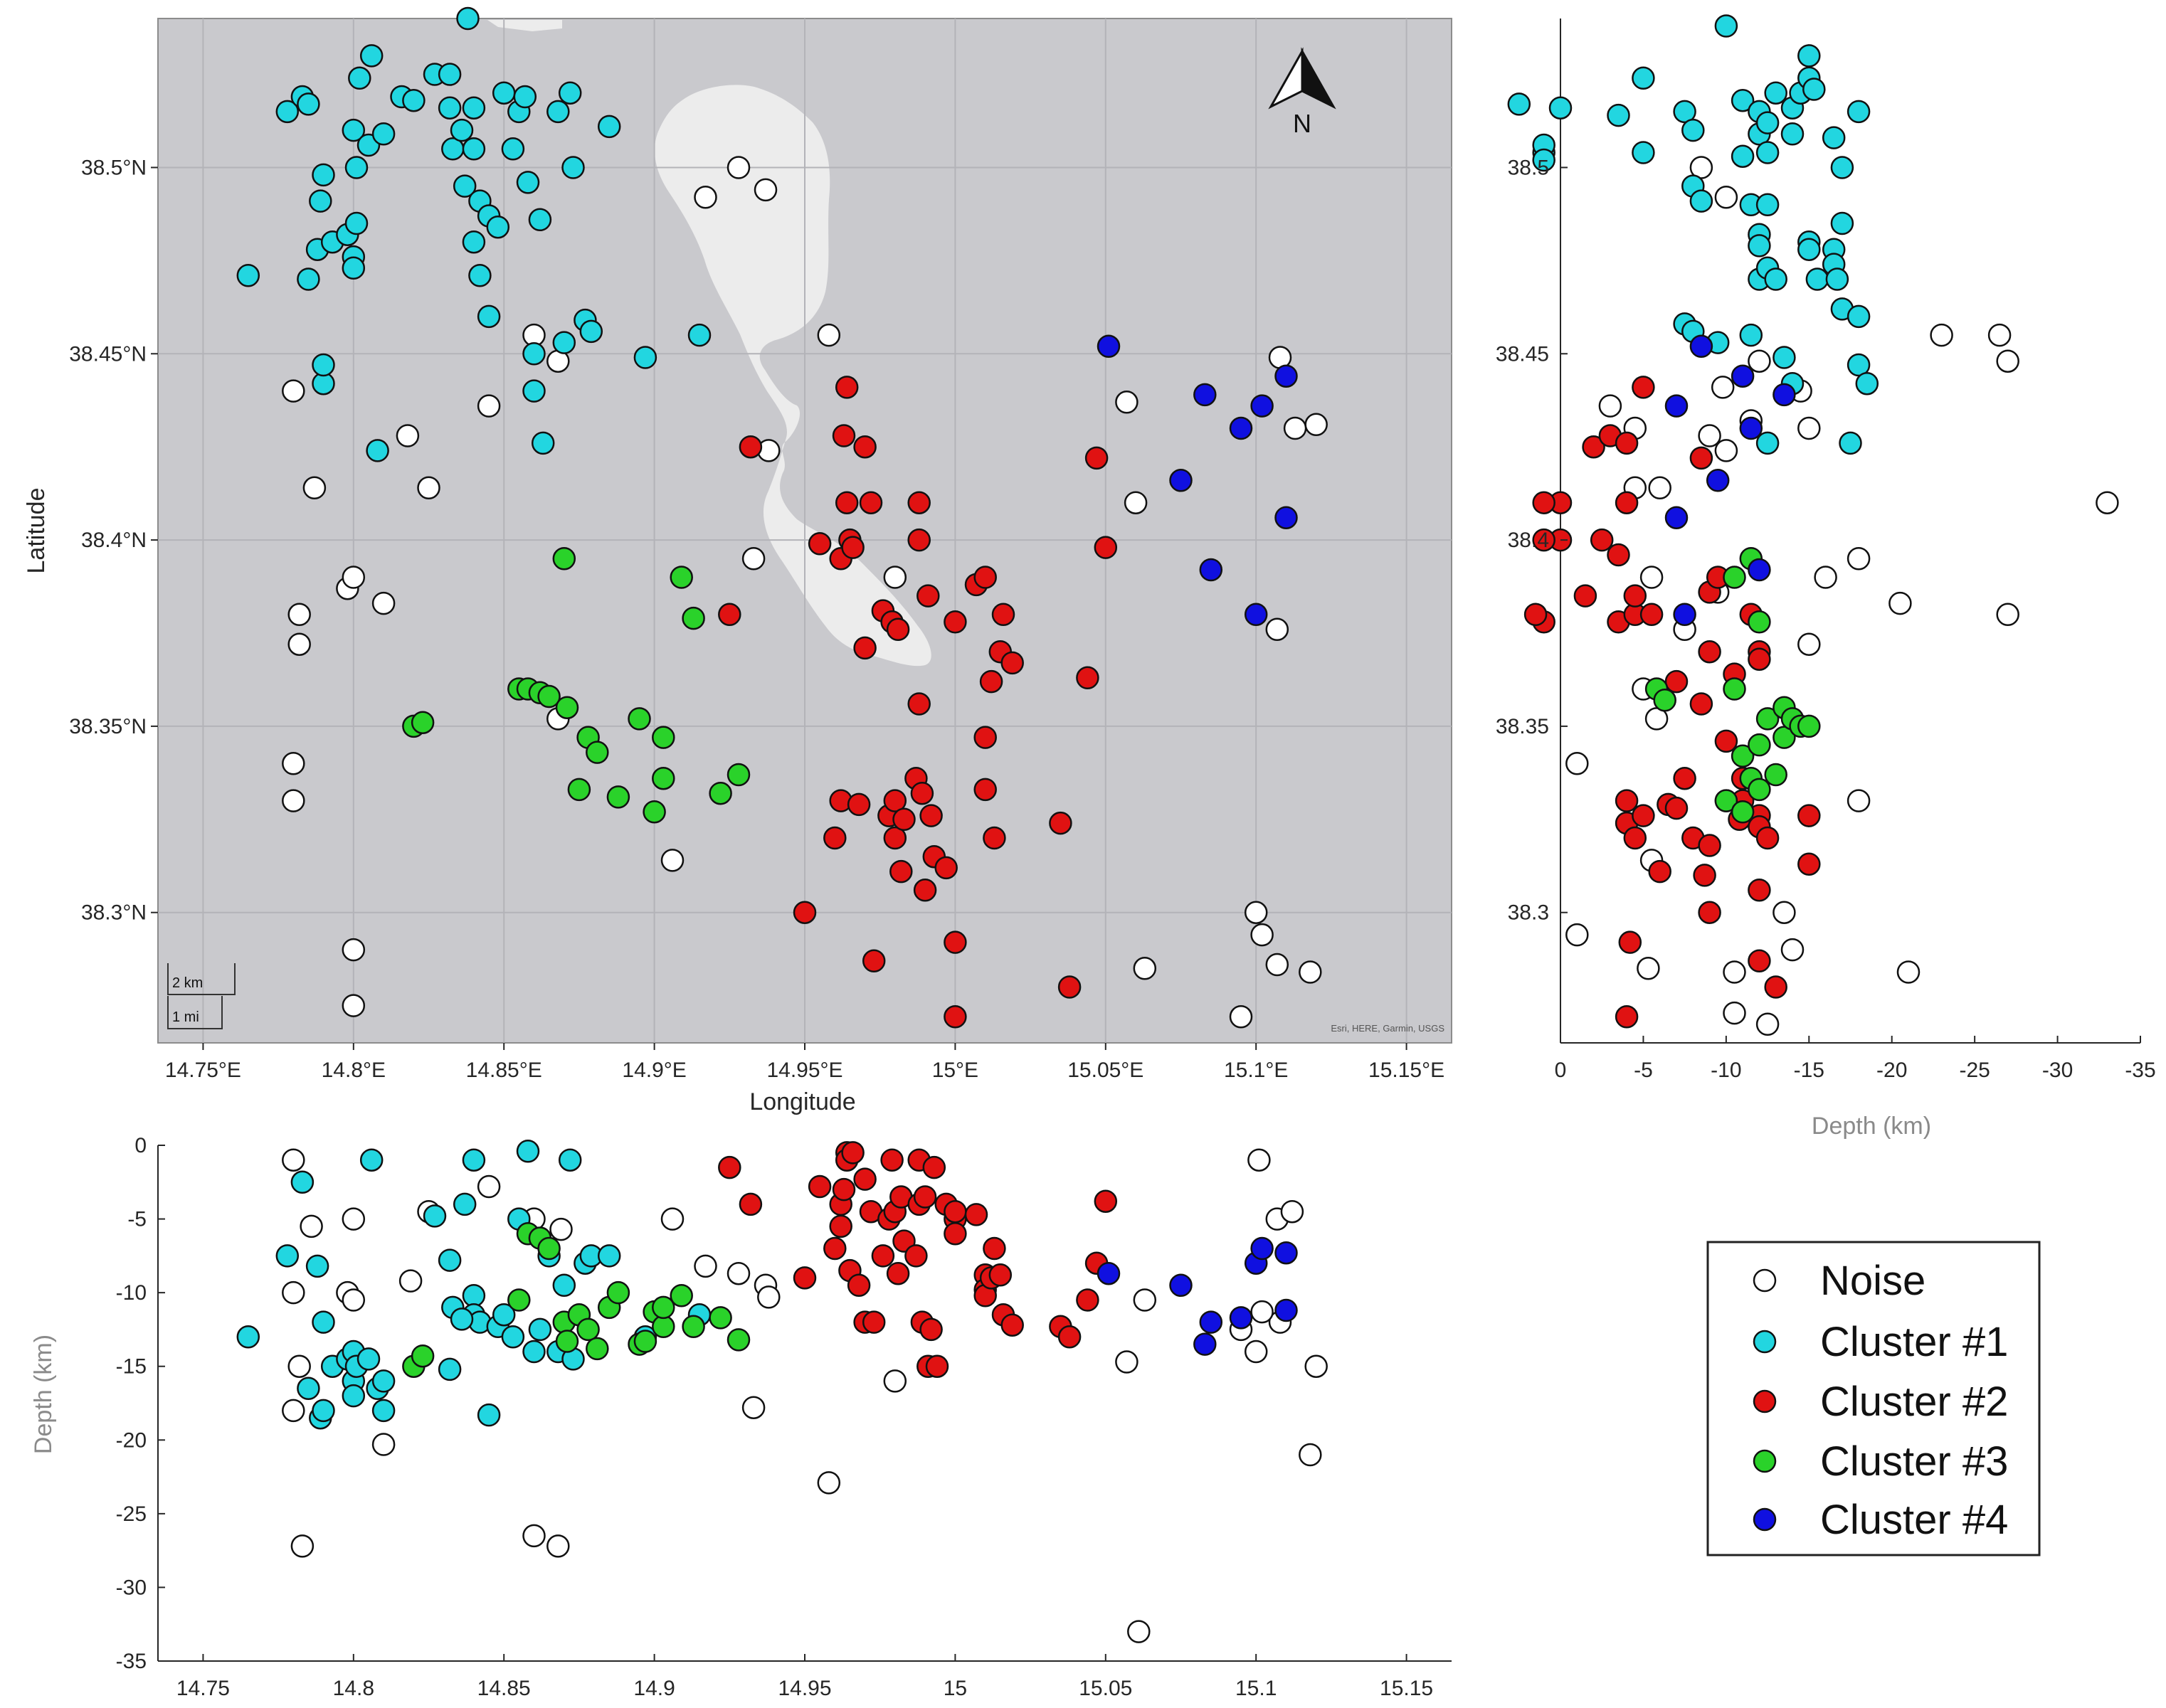 Image resolution: width=2166 pixels, height=1708 pixels. Describe the element at coordinates (137, 1219) in the screenshot. I see `ld-ytick-label-1: -5` at that location.